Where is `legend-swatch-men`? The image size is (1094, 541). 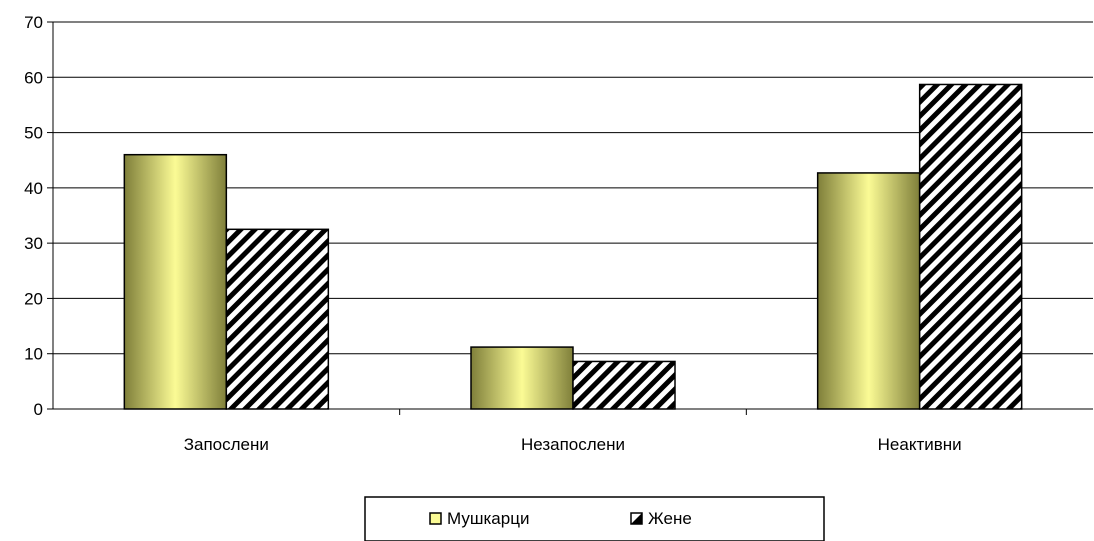 legend-swatch-men is located at coordinates (435, 518).